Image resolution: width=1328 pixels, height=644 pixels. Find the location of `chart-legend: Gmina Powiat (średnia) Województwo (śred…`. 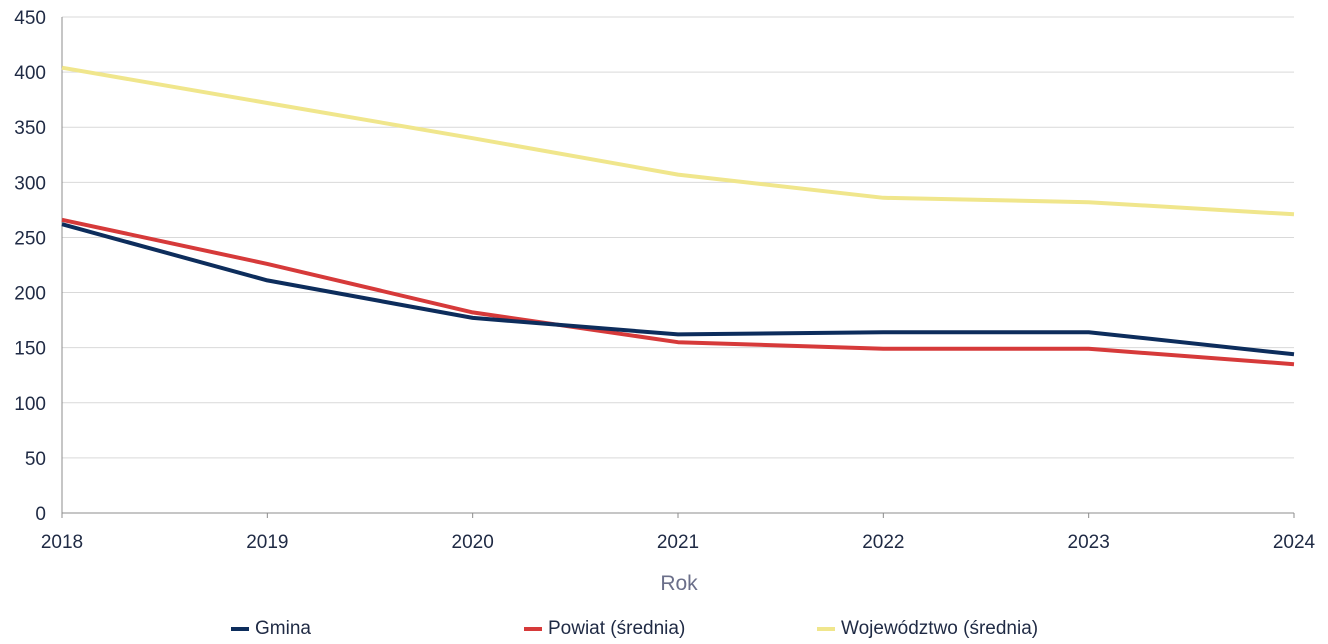

chart-legend: Gmina Powiat (średnia) Województwo (śred… is located at coordinates (664, 631).